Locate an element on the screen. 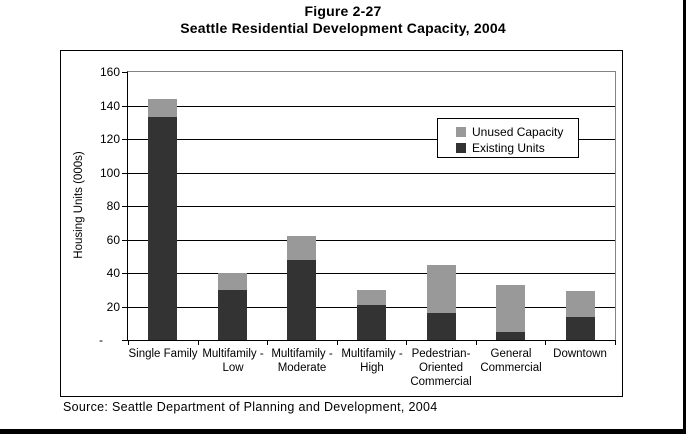  x-category-label: Pedestrian- Oriented Commercial is located at coordinates (441, 368).